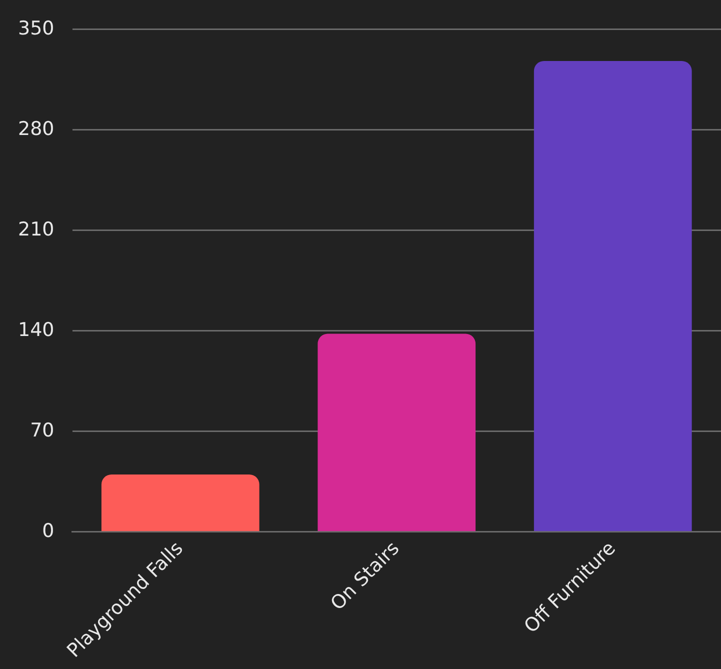 Image resolution: width=721 pixels, height=669 pixels. I want to click on y-tick-label: 280, so click(36, 129).